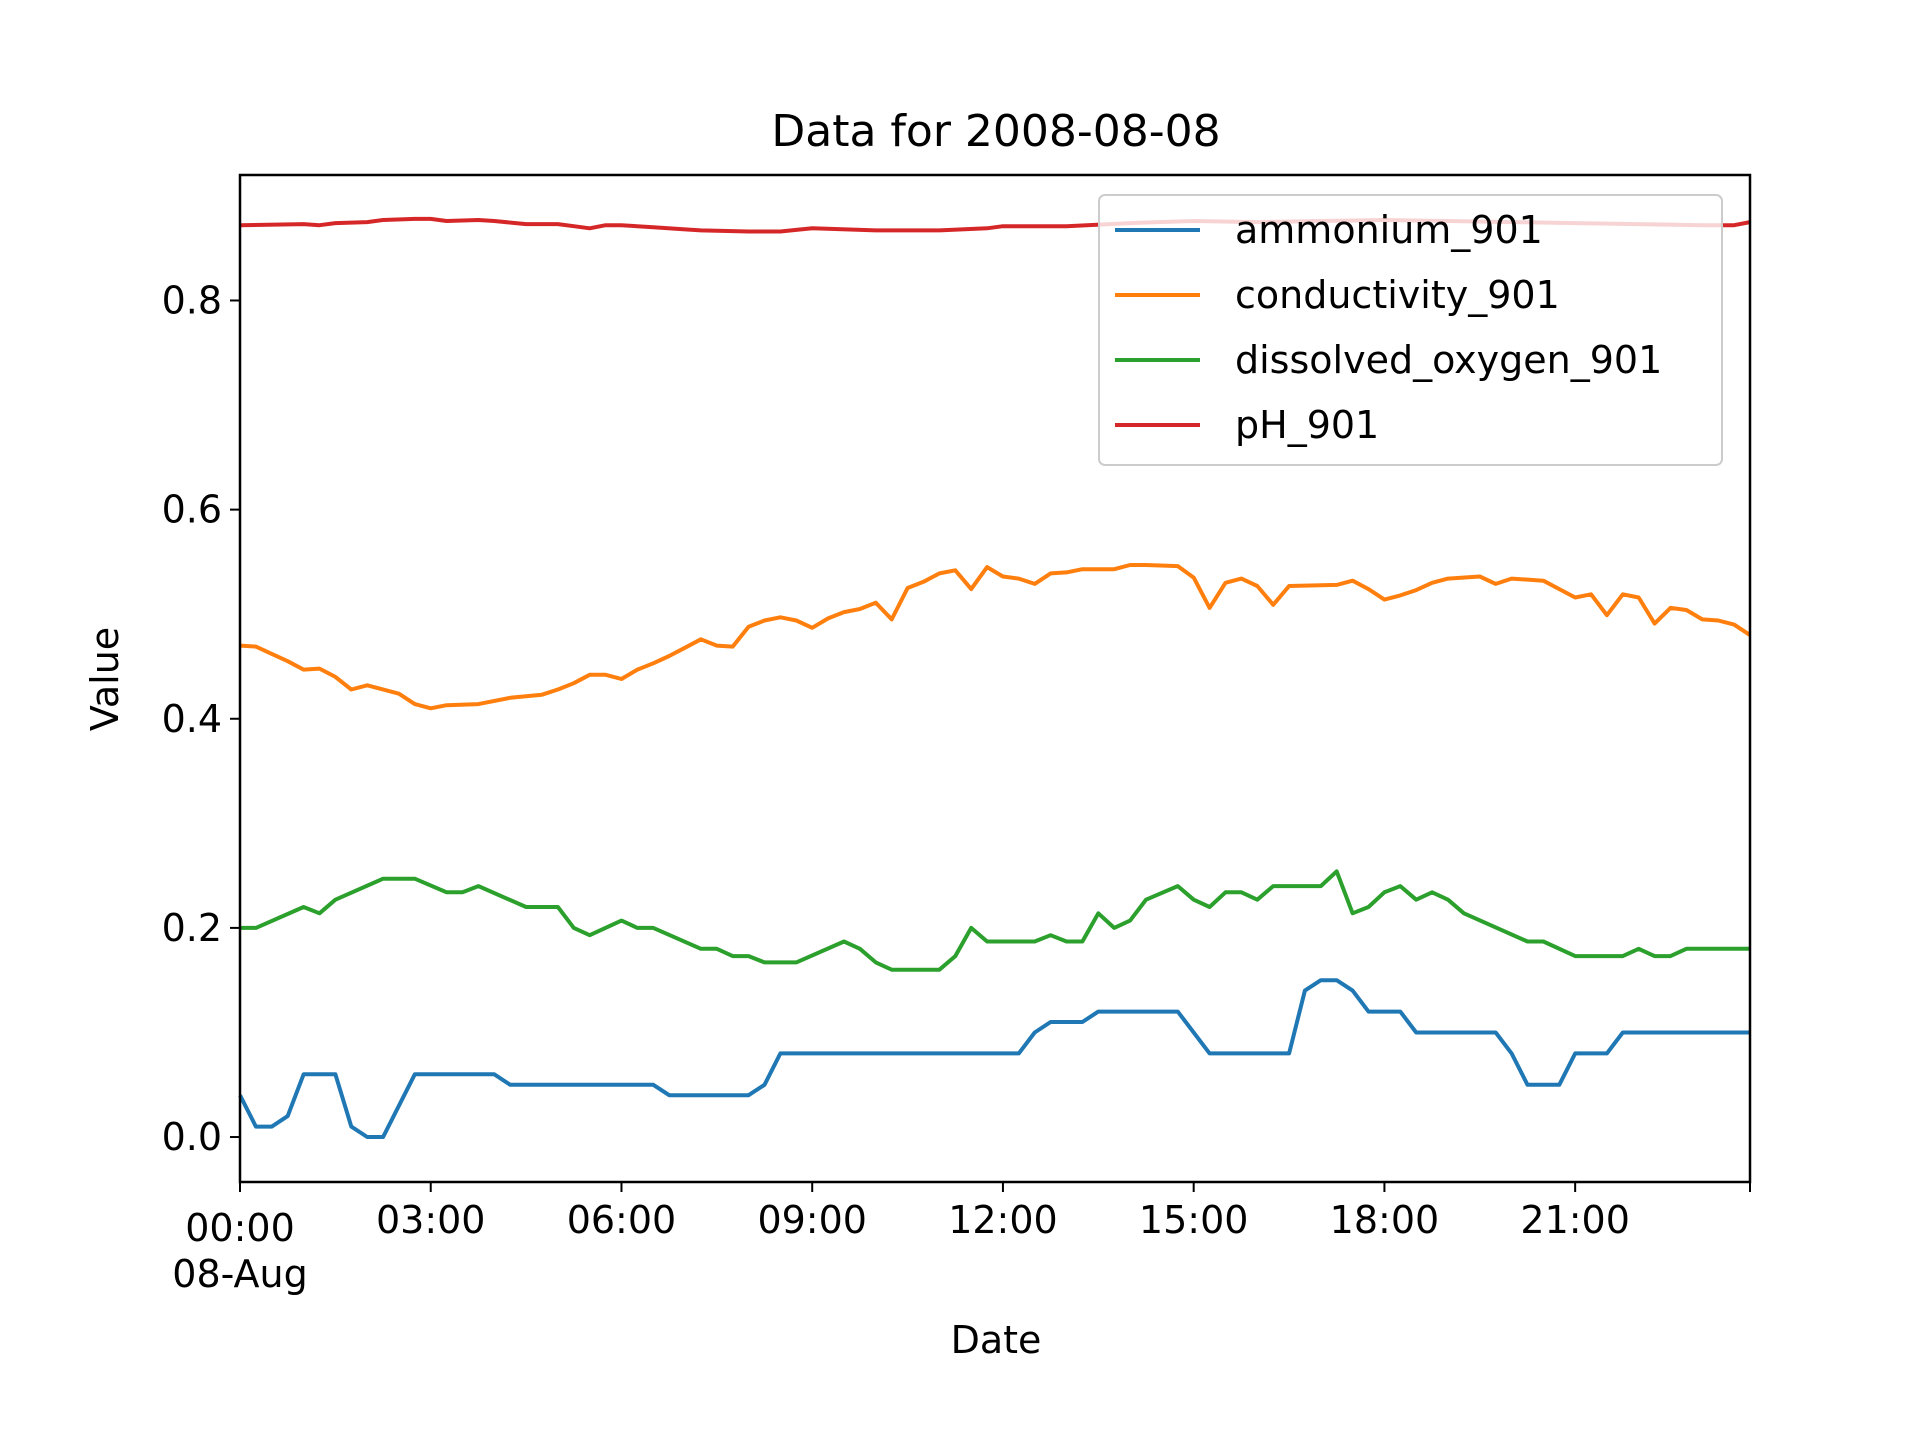 The width and height of the screenshot is (1920, 1440). What do you see at coordinates (1307, 425) in the screenshot?
I see `legend-label: pH_901` at bounding box center [1307, 425].